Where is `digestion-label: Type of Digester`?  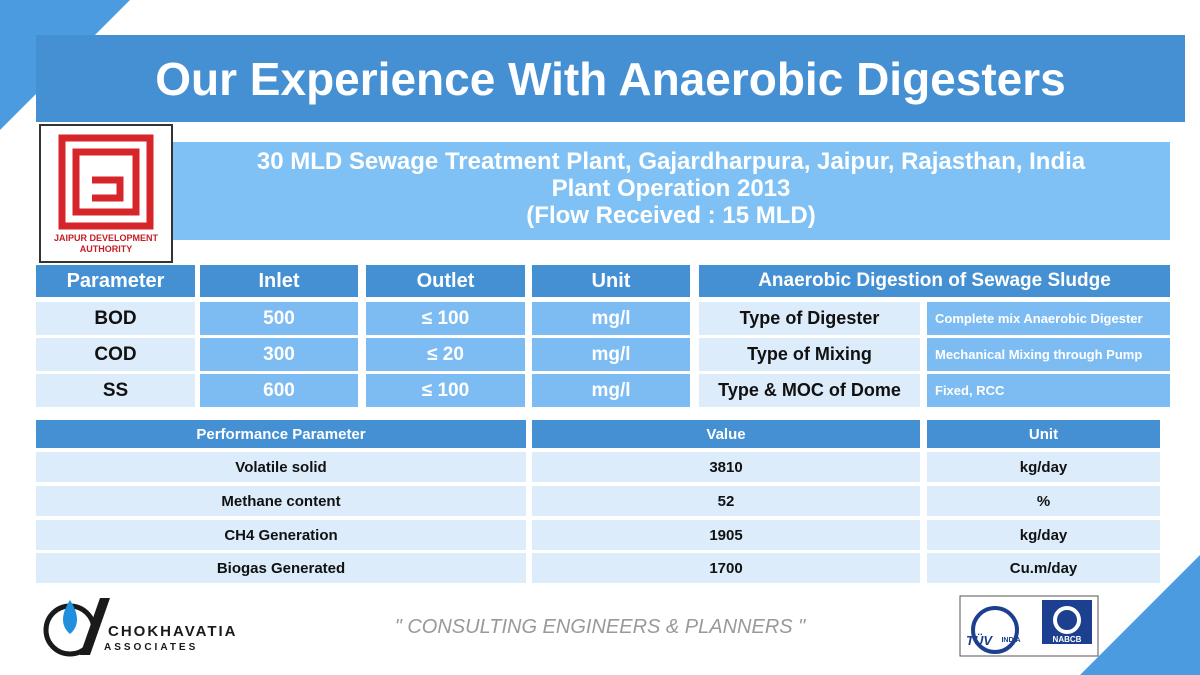
digestion-label: Type of Digester is located at coordinates (809, 318).